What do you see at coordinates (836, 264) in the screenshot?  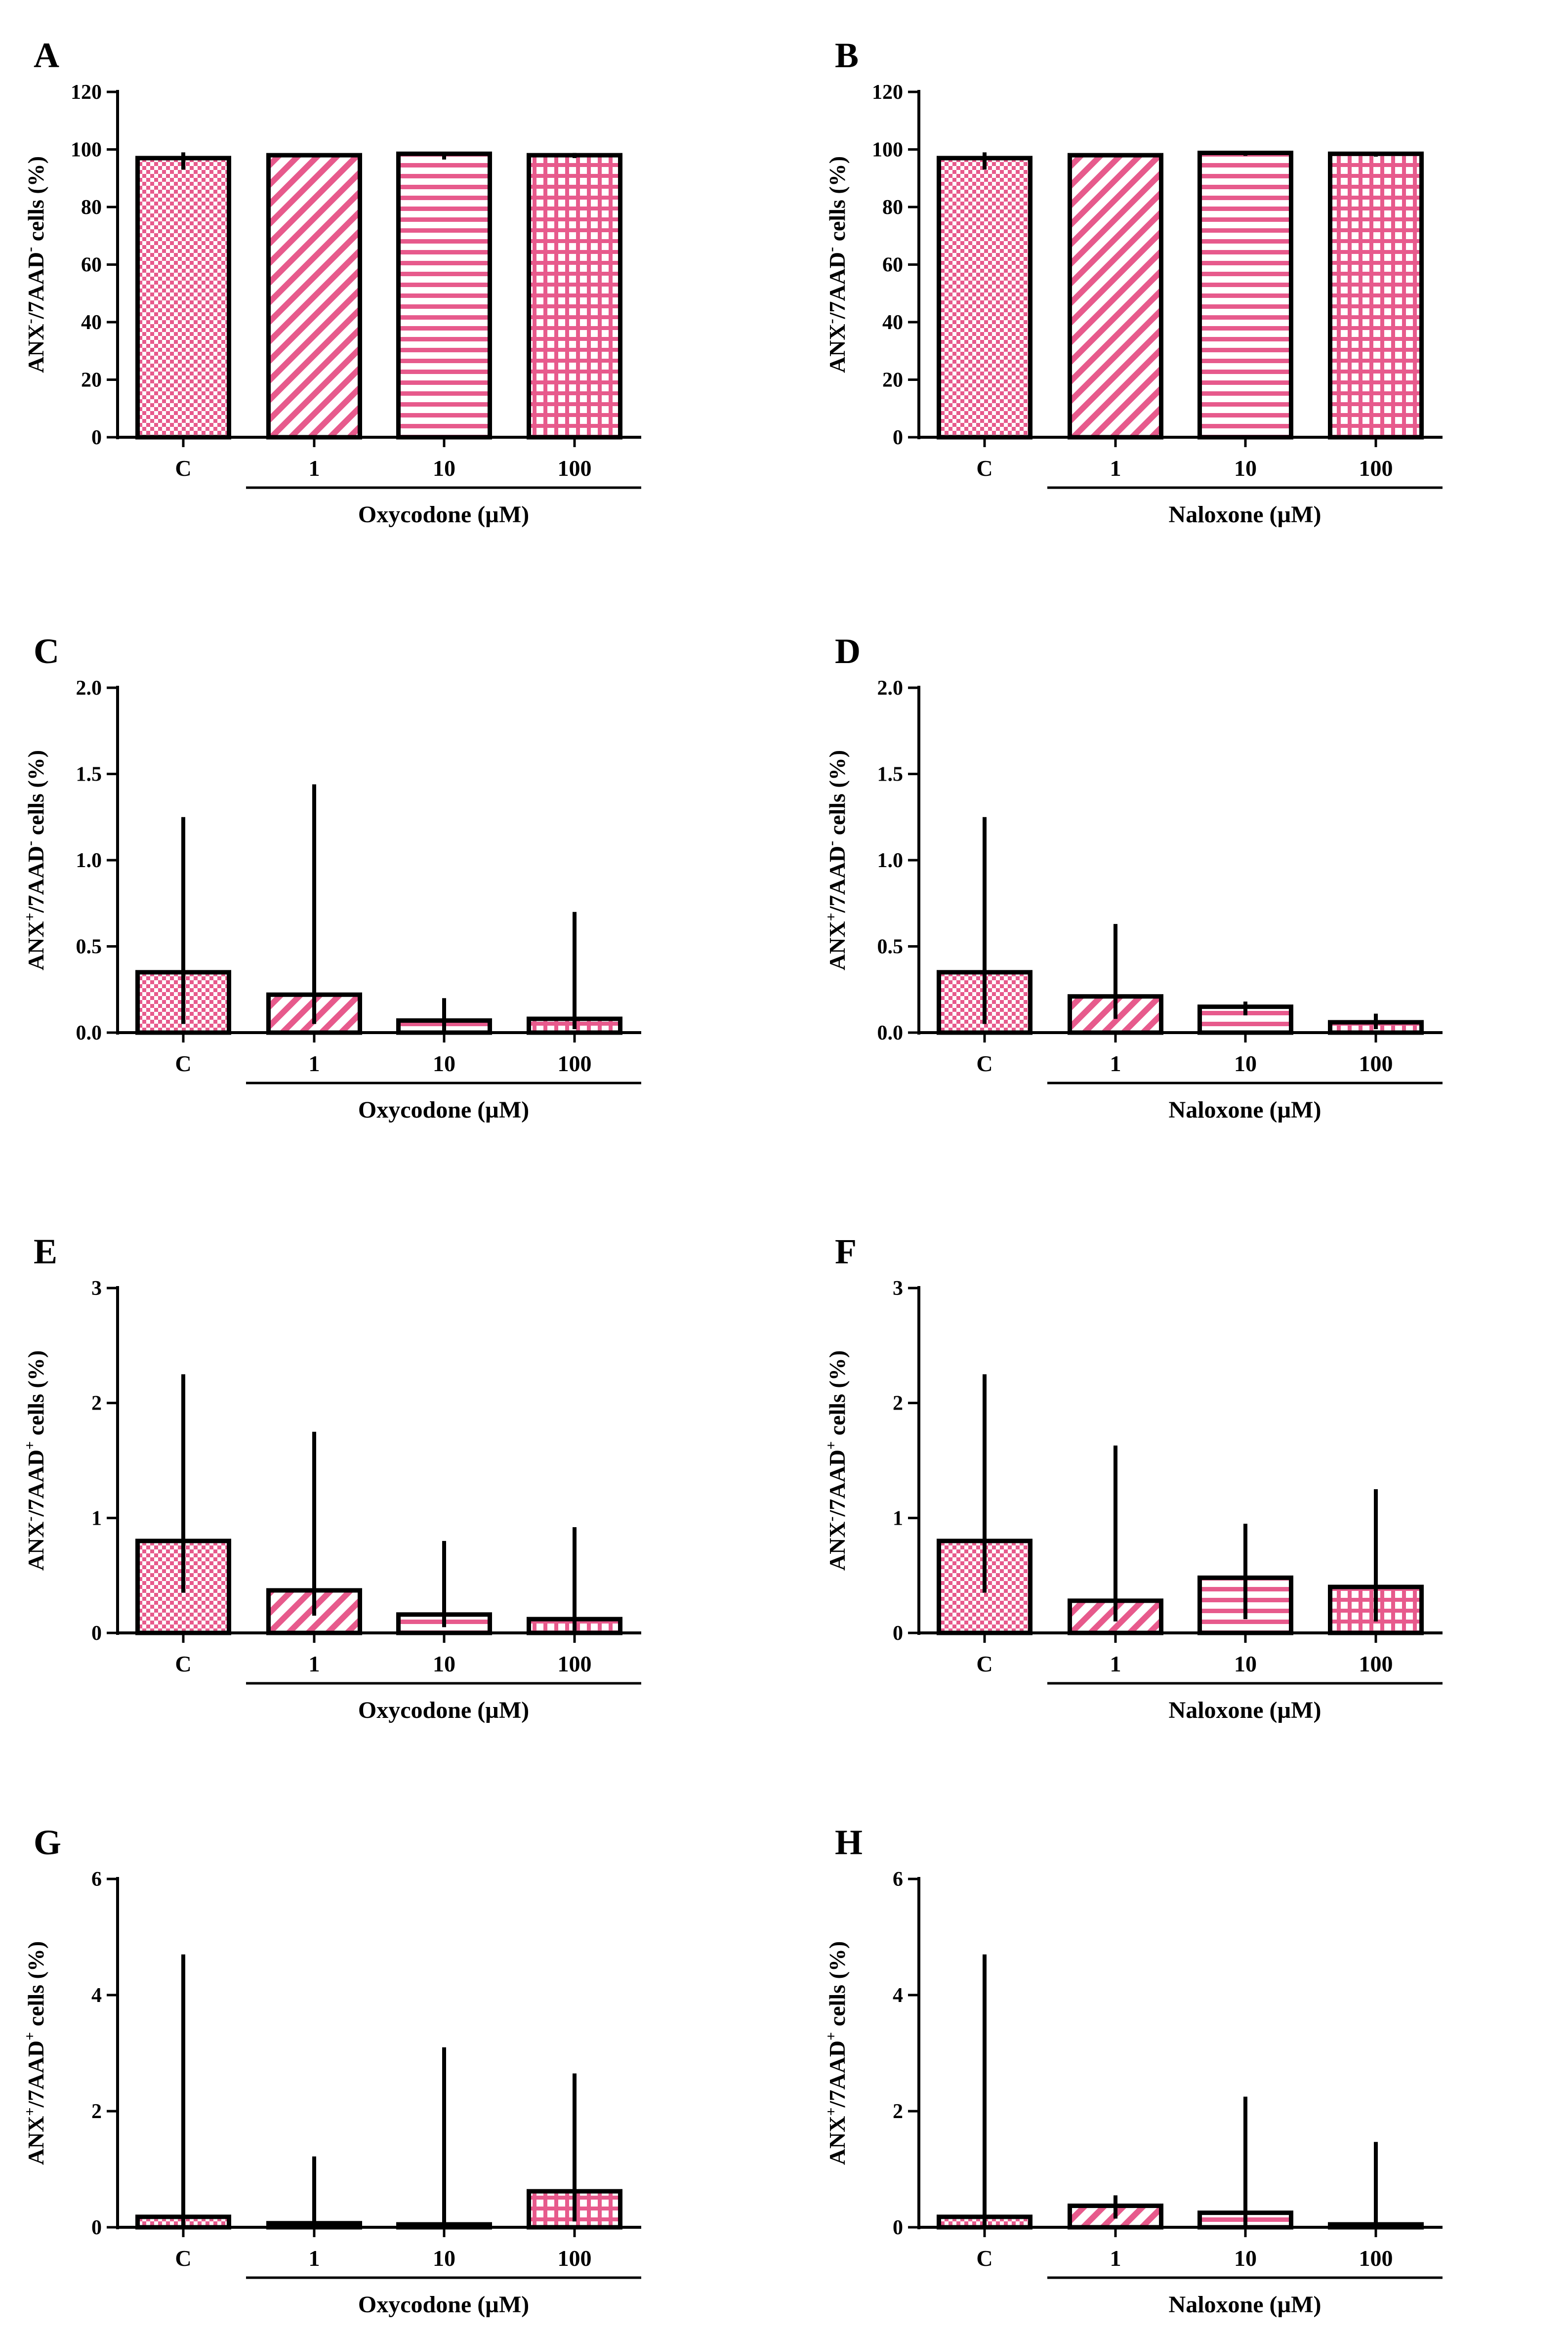 I see `y-axis-title: ANX-/7AAD- cells (%)` at bounding box center [836, 264].